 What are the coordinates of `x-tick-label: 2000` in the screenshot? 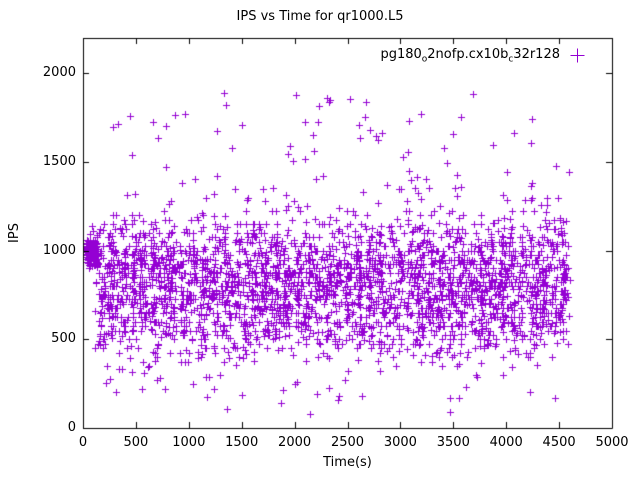 It's located at (295, 442).